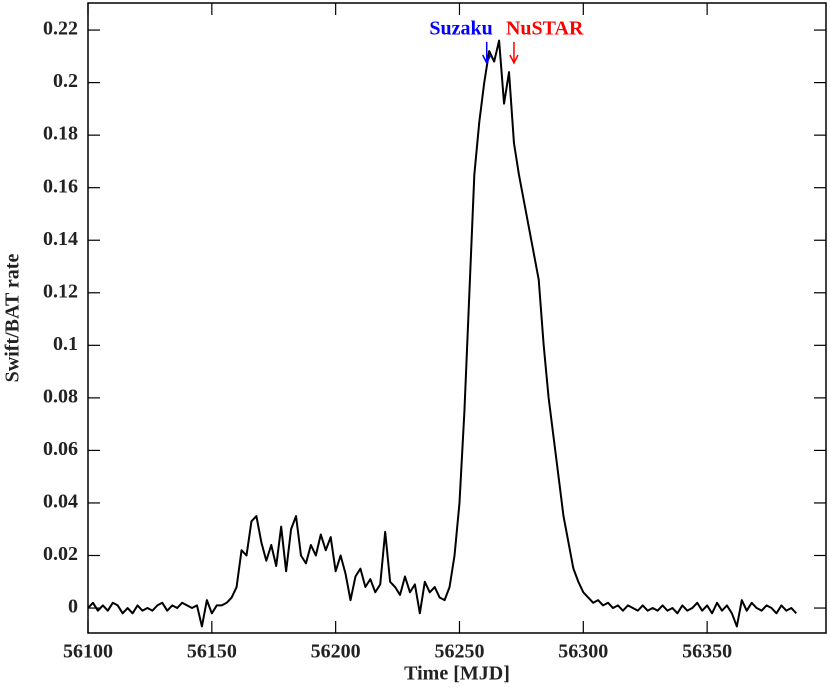  I want to click on y-tick-label: 0.2, so click(65, 81).